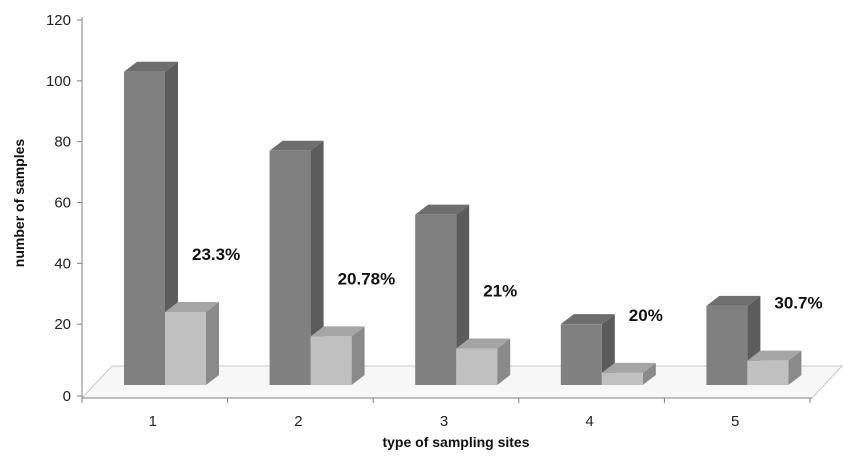  What do you see at coordinates (367, 278) in the screenshot?
I see `percentage-label: 20.78%` at bounding box center [367, 278].